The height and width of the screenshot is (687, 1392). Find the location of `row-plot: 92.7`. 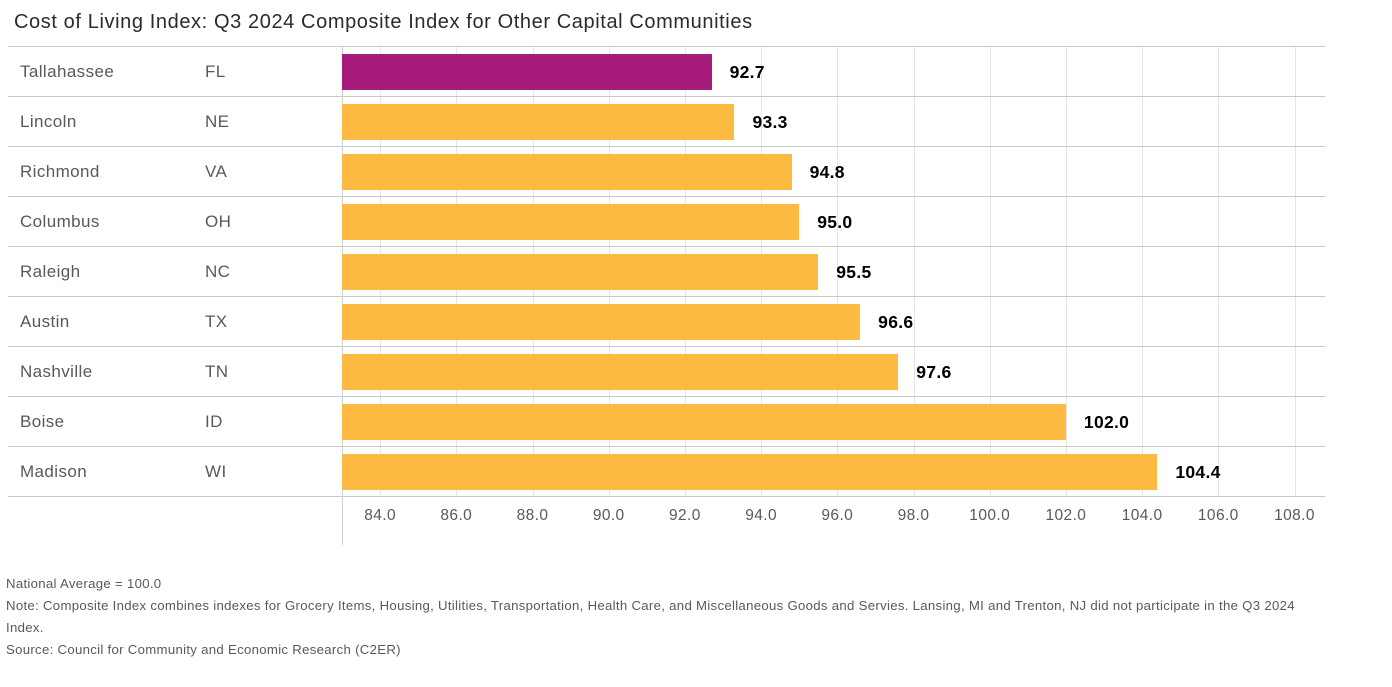

row-plot: 92.7 is located at coordinates (833, 71).